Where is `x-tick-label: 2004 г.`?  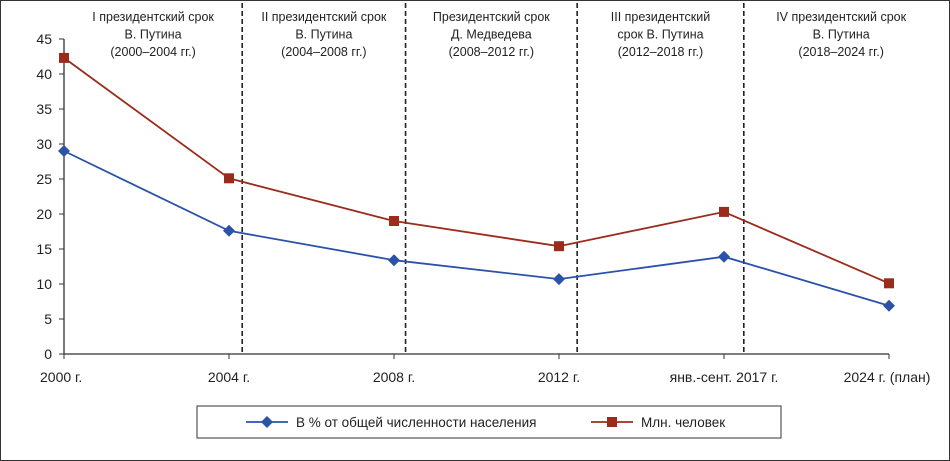
x-tick-label: 2004 г. is located at coordinates (229, 377).